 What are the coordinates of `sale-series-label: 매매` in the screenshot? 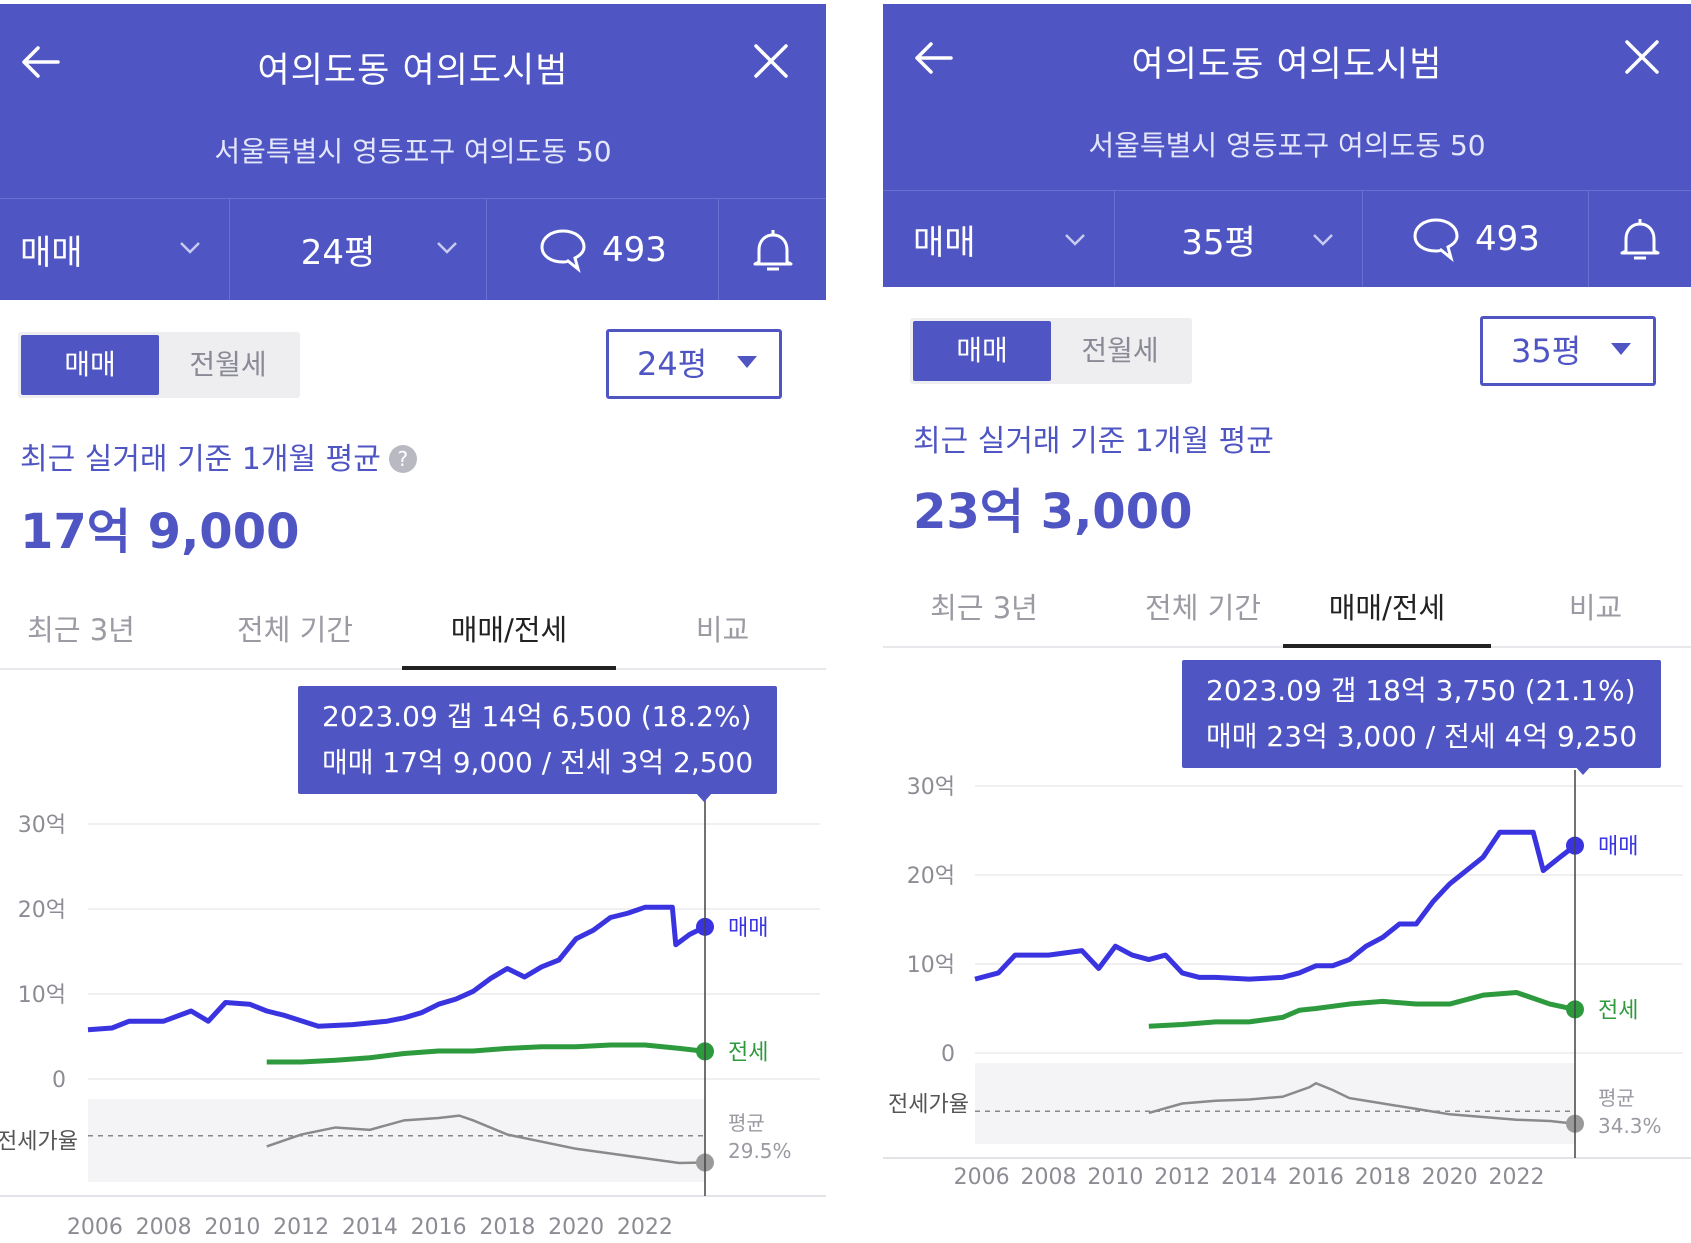 It's located at (748, 928).